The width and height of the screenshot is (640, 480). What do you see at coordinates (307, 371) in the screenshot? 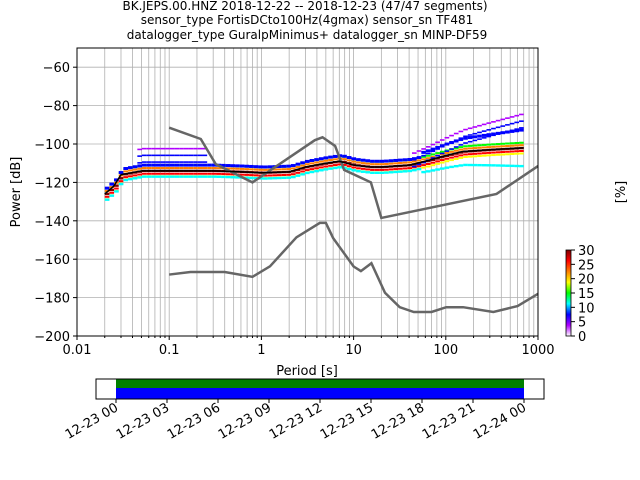
I see `x-axis-label: Period [s]` at bounding box center [307, 371].